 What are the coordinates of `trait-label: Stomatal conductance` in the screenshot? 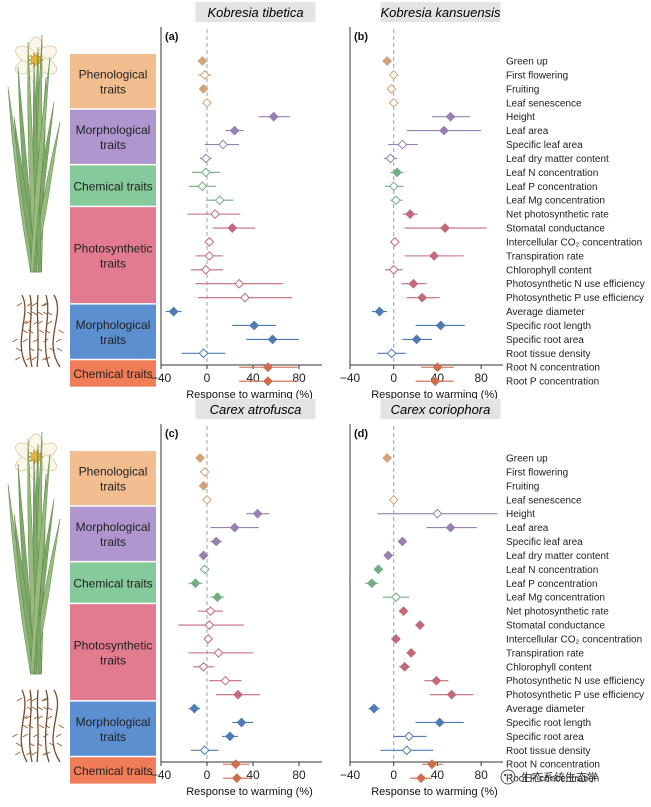 It's located at (555, 229).